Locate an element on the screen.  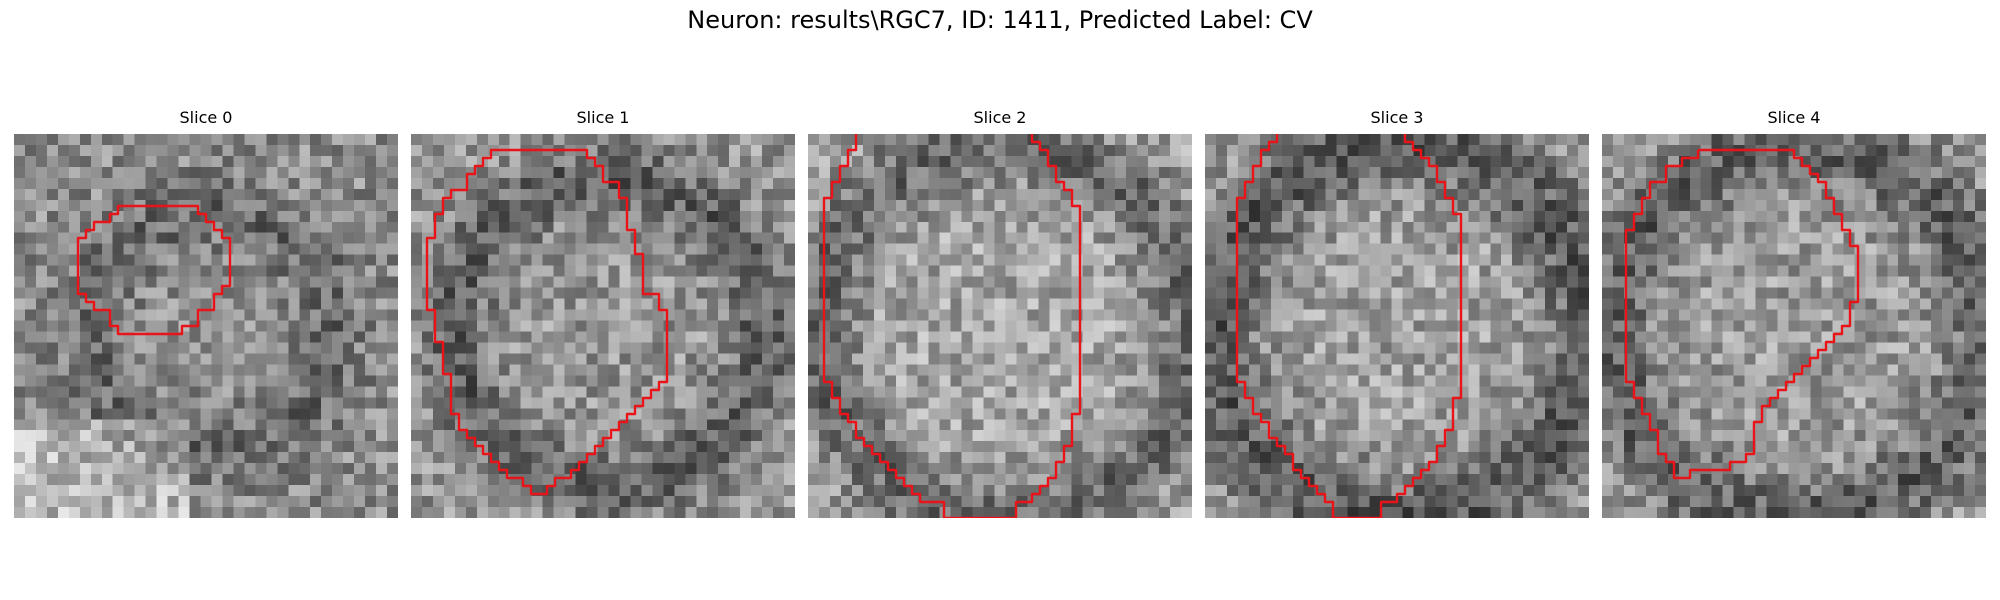
panel-title: Slice 2 is located at coordinates (1000, 117).